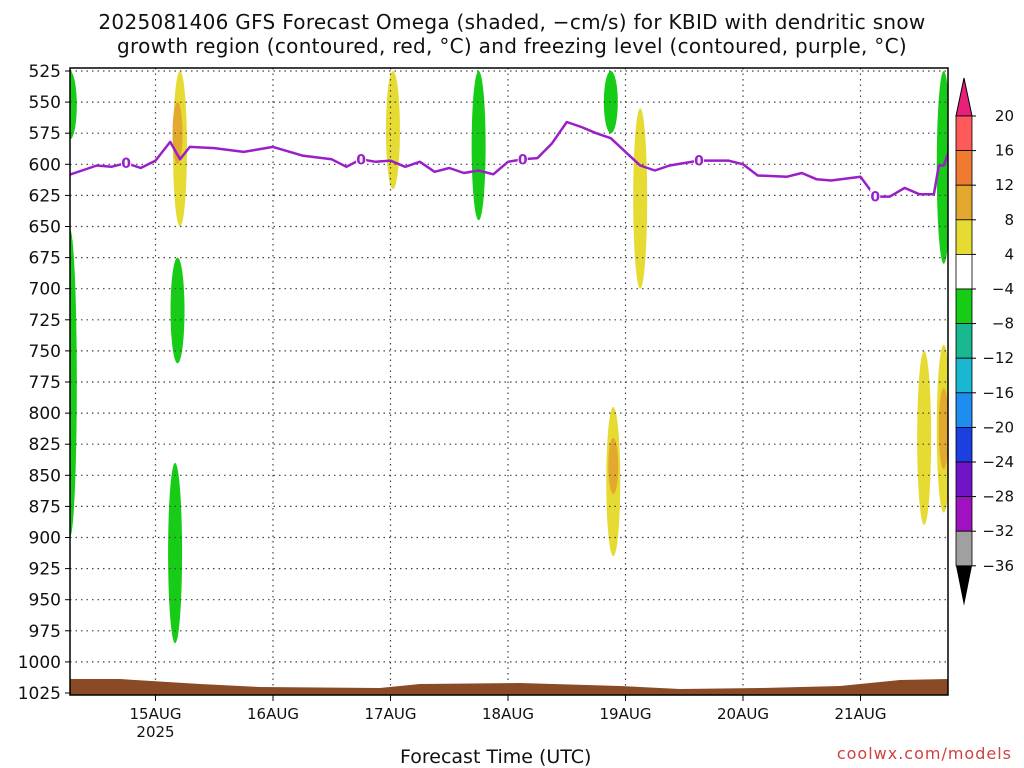 This screenshot has width=1024, height=768. I want to click on colorbar-label: −24, so click(998, 462).